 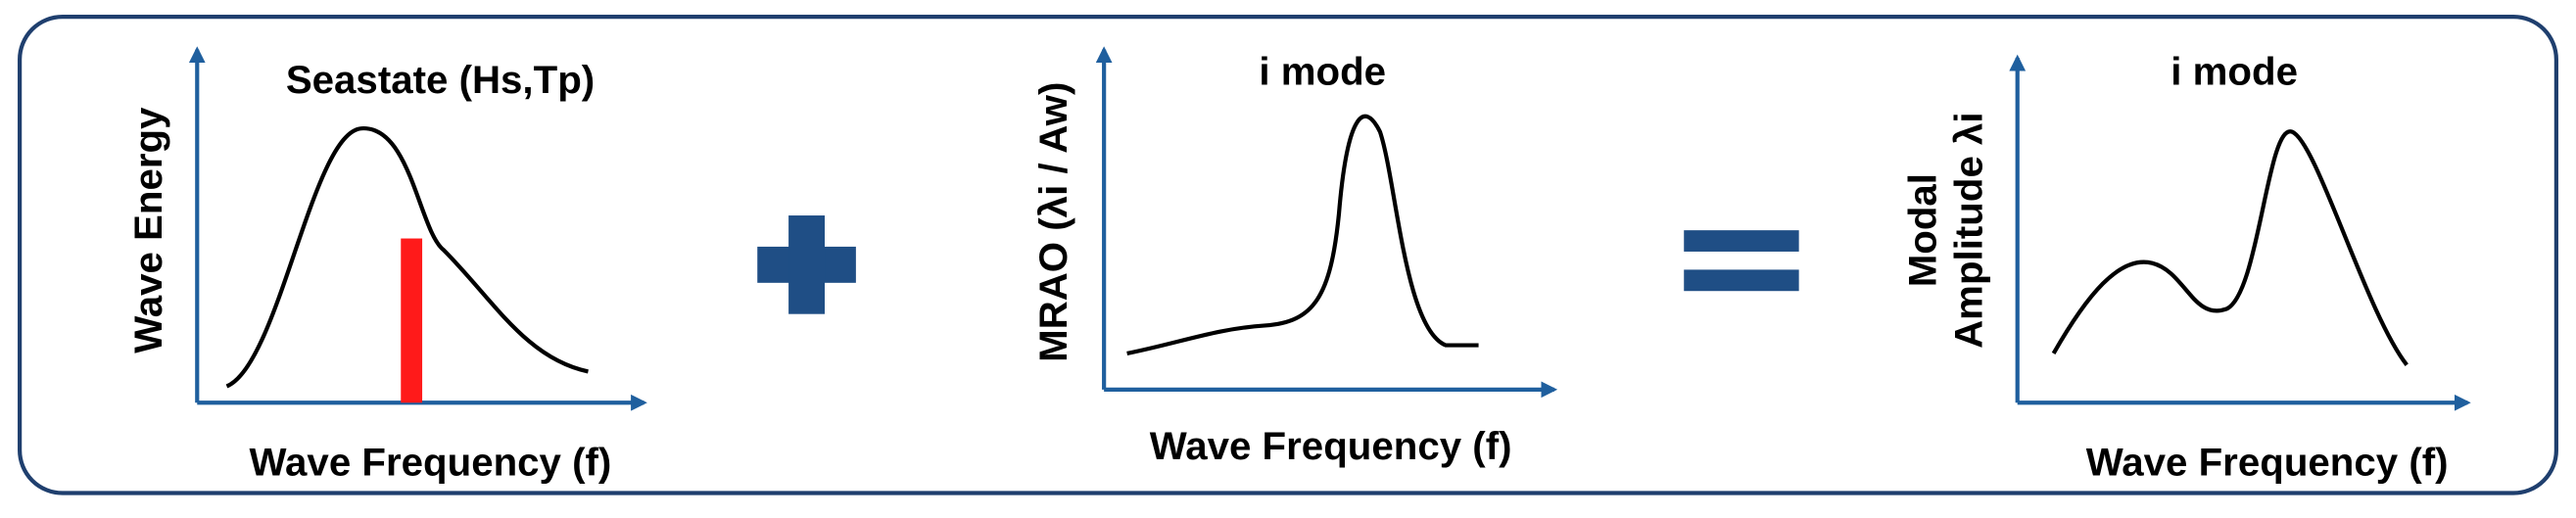 I want to click on rao-curve, so click(x=1302, y=235).